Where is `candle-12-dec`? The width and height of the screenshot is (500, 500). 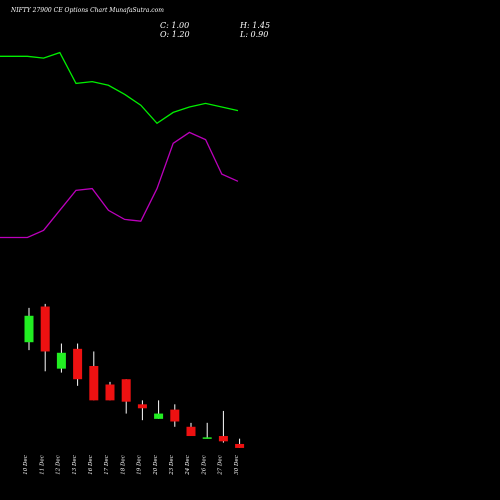 candle-12-dec is located at coordinates (61, 358).